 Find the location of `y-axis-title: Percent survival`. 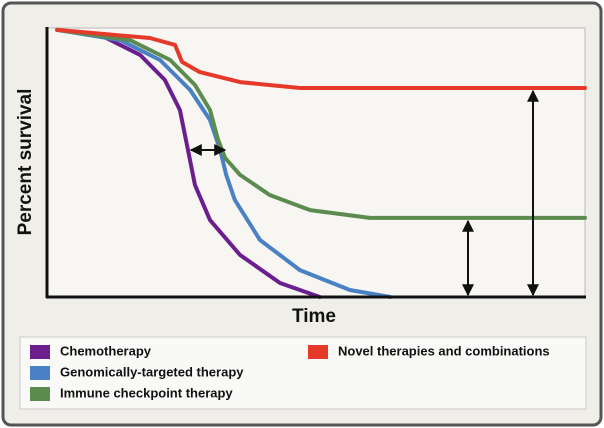

y-axis-title: Percent survival is located at coordinates (25, 162).